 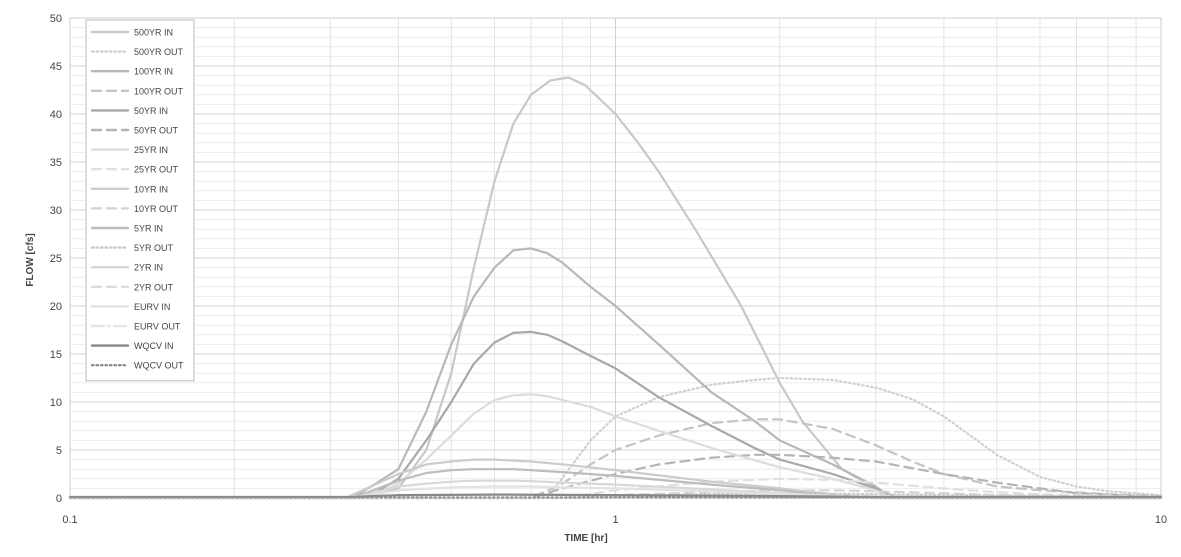 I want to click on y-tick-label: 50, so click(x=56, y=19).